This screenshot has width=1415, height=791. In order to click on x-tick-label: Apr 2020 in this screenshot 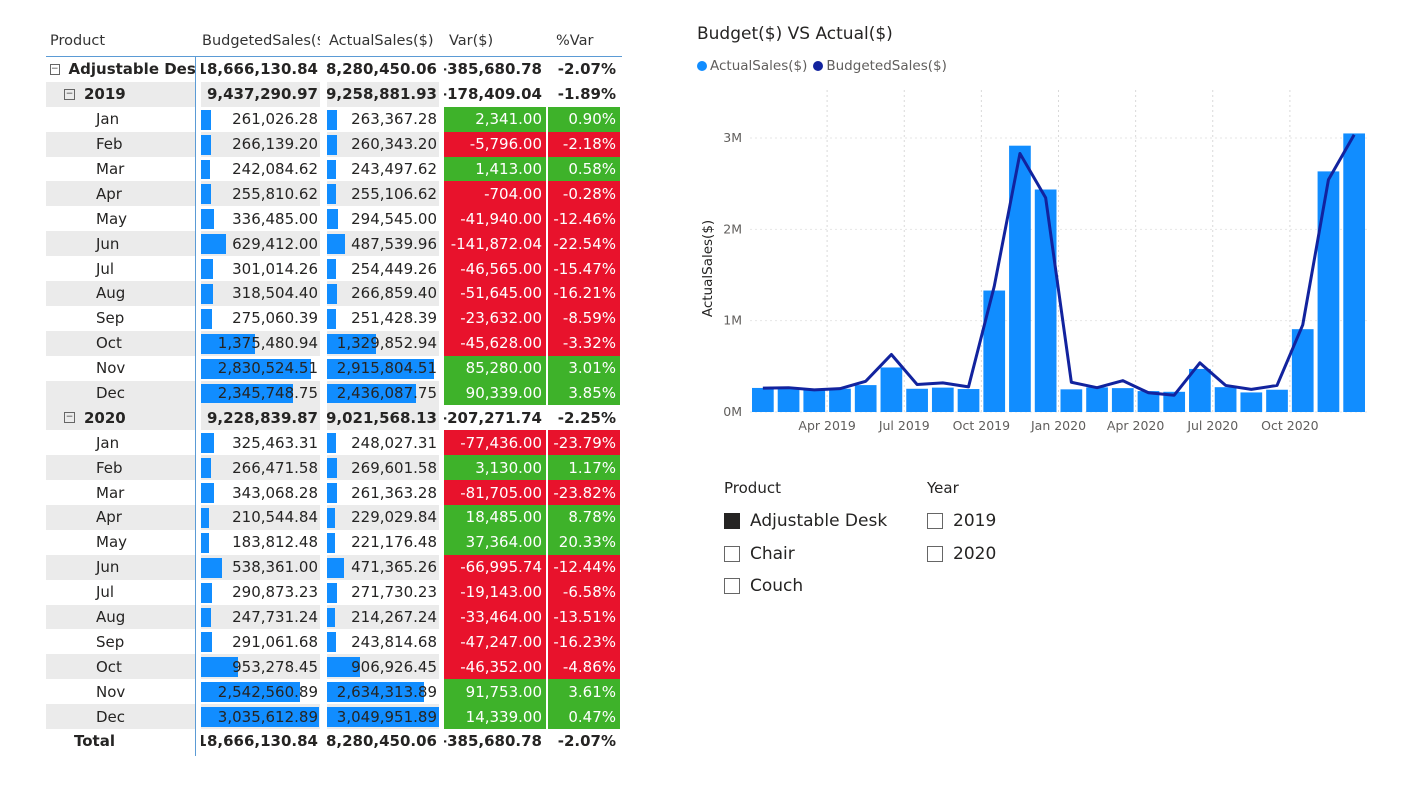, I will do `click(1135, 425)`.